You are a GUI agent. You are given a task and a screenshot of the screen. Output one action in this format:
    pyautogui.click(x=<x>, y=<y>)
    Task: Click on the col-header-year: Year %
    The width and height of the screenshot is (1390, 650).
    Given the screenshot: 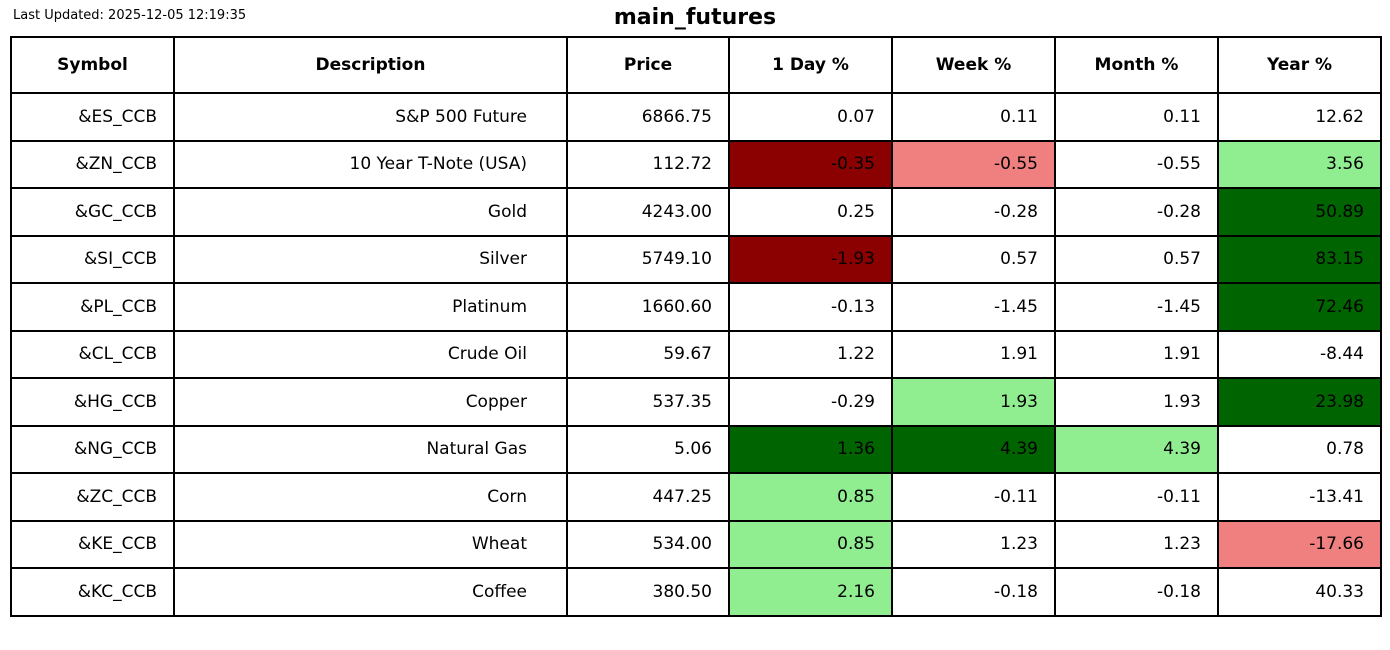 What is the action you would take?
    pyautogui.click(x=1299, y=65)
    